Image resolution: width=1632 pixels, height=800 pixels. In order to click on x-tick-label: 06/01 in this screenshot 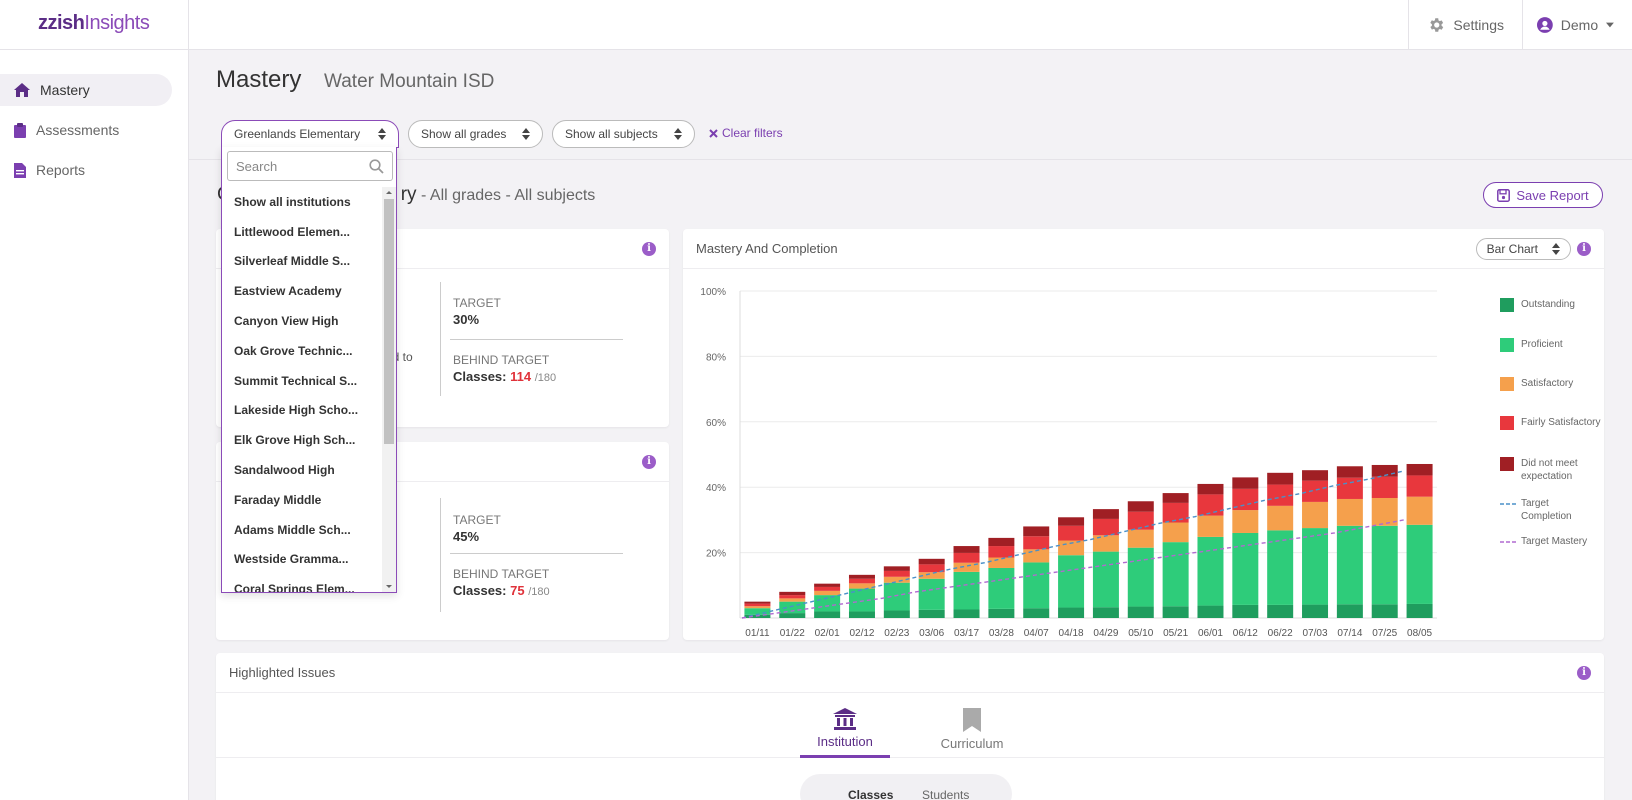, I will do `click(1210, 633)`.